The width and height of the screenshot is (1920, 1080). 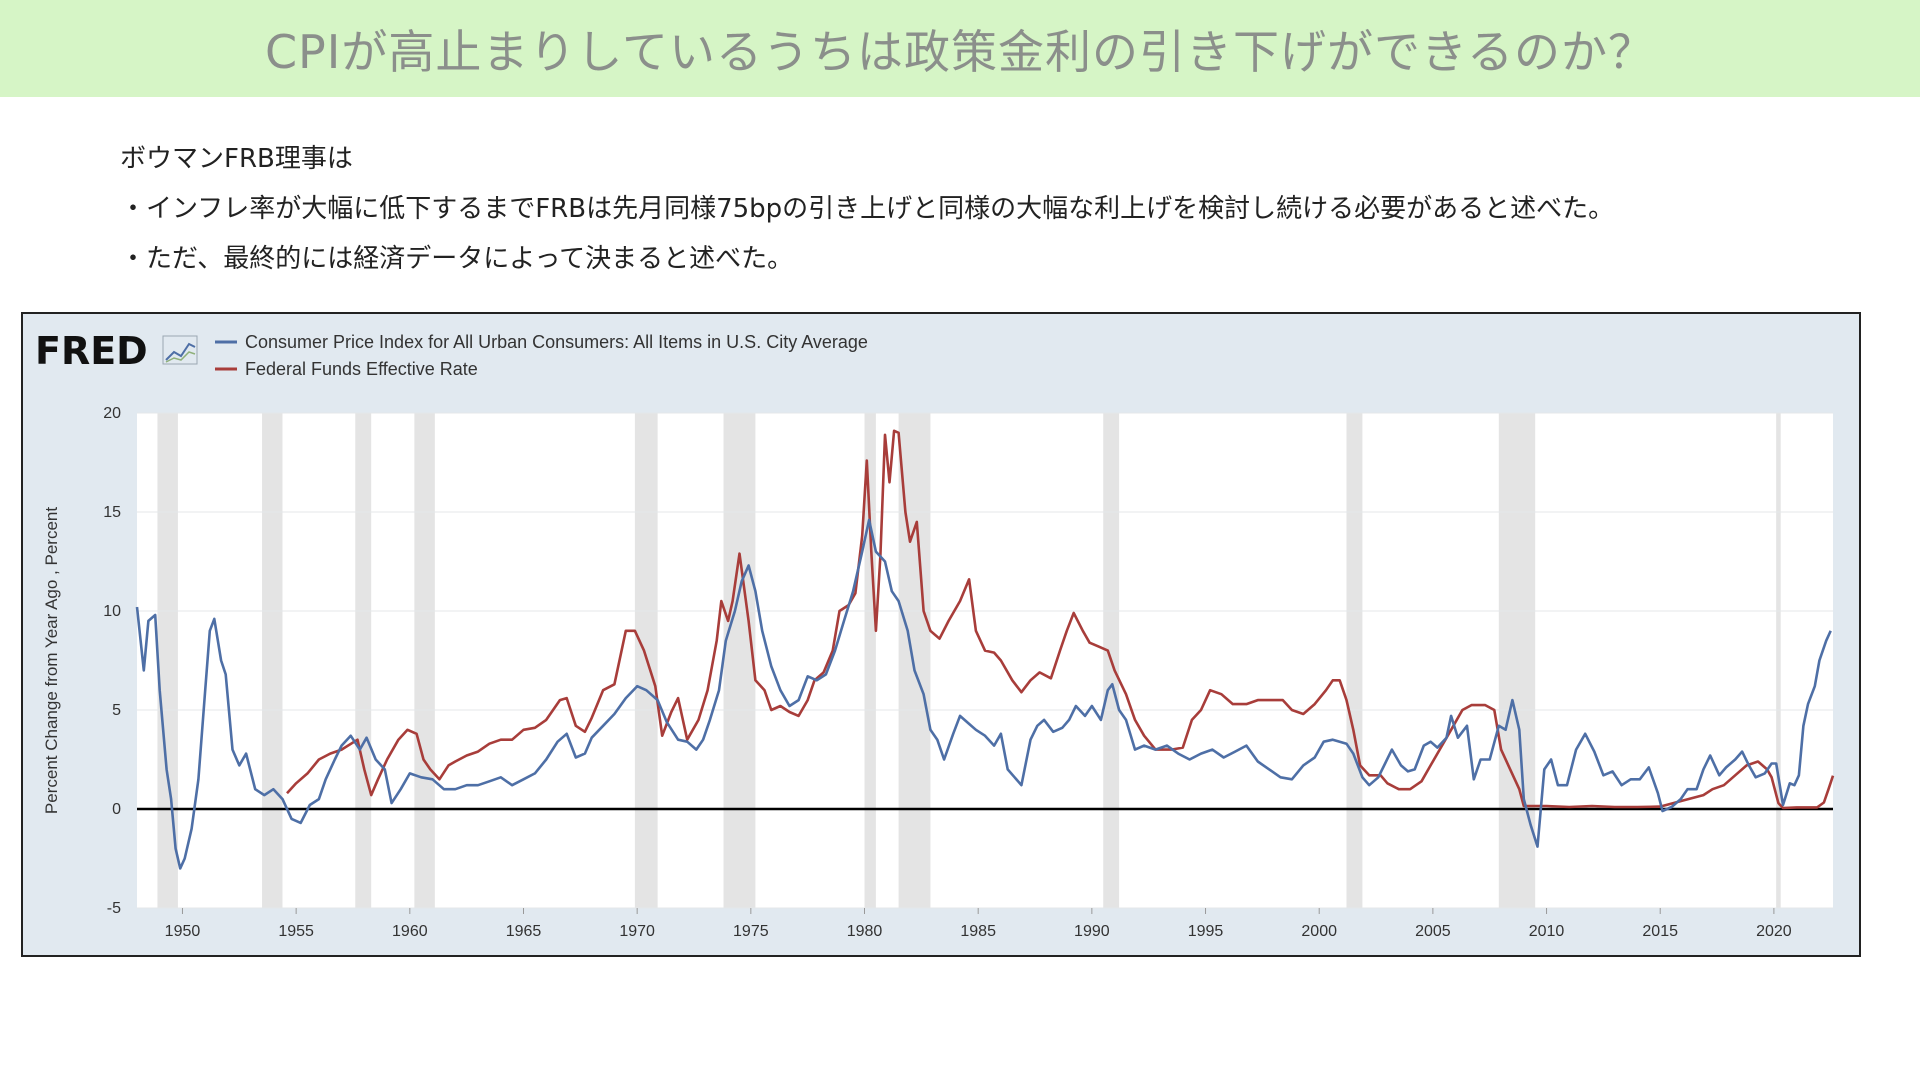 What do you see at coordinates (91, 351) in the screenshot?
I see `fred-logo-text: FRED` at bounding box center [91, 351].